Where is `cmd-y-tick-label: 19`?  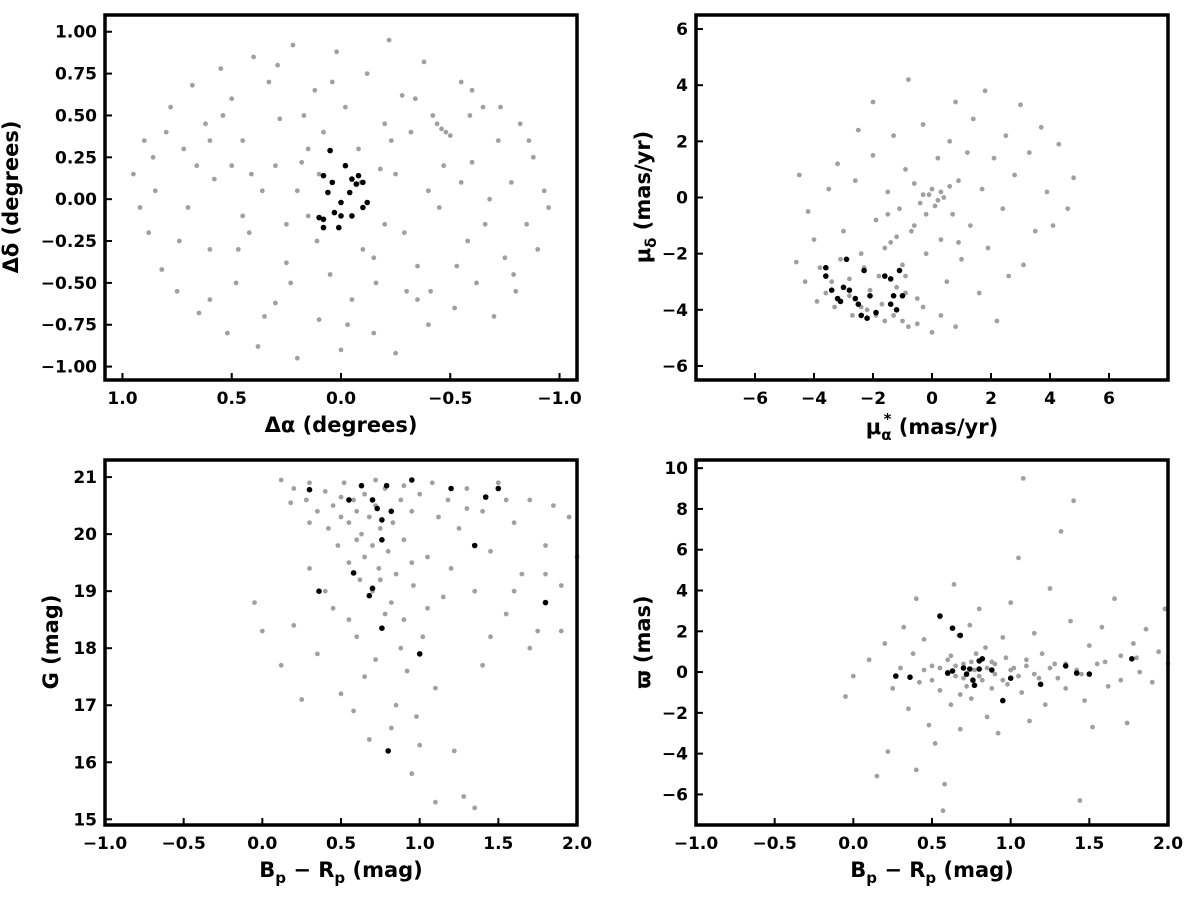
cmd-y-tick-label: 19 is located at coordinates (85, 592).